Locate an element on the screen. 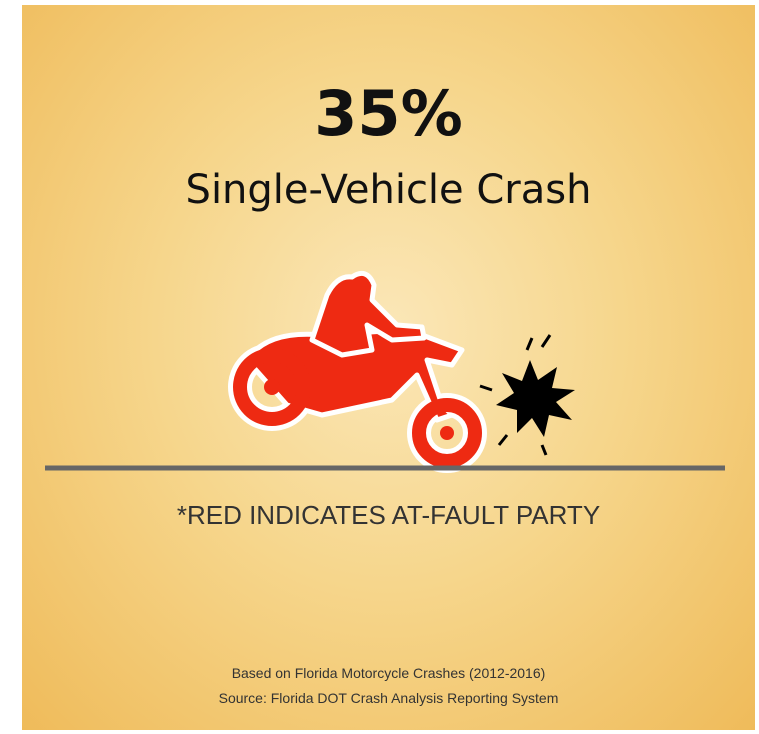 This screenshot has height=734, width=759. burst-lines is located at coordinates (515, 395).